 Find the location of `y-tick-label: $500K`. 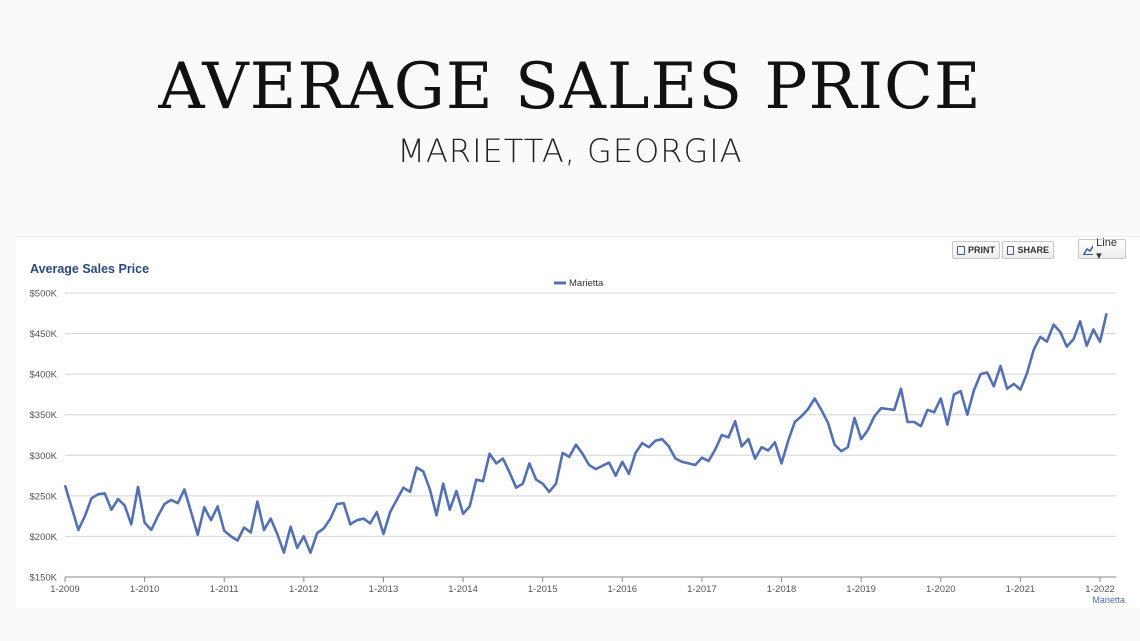

y-tick-label: $500K is located at coordinates (44, 294).